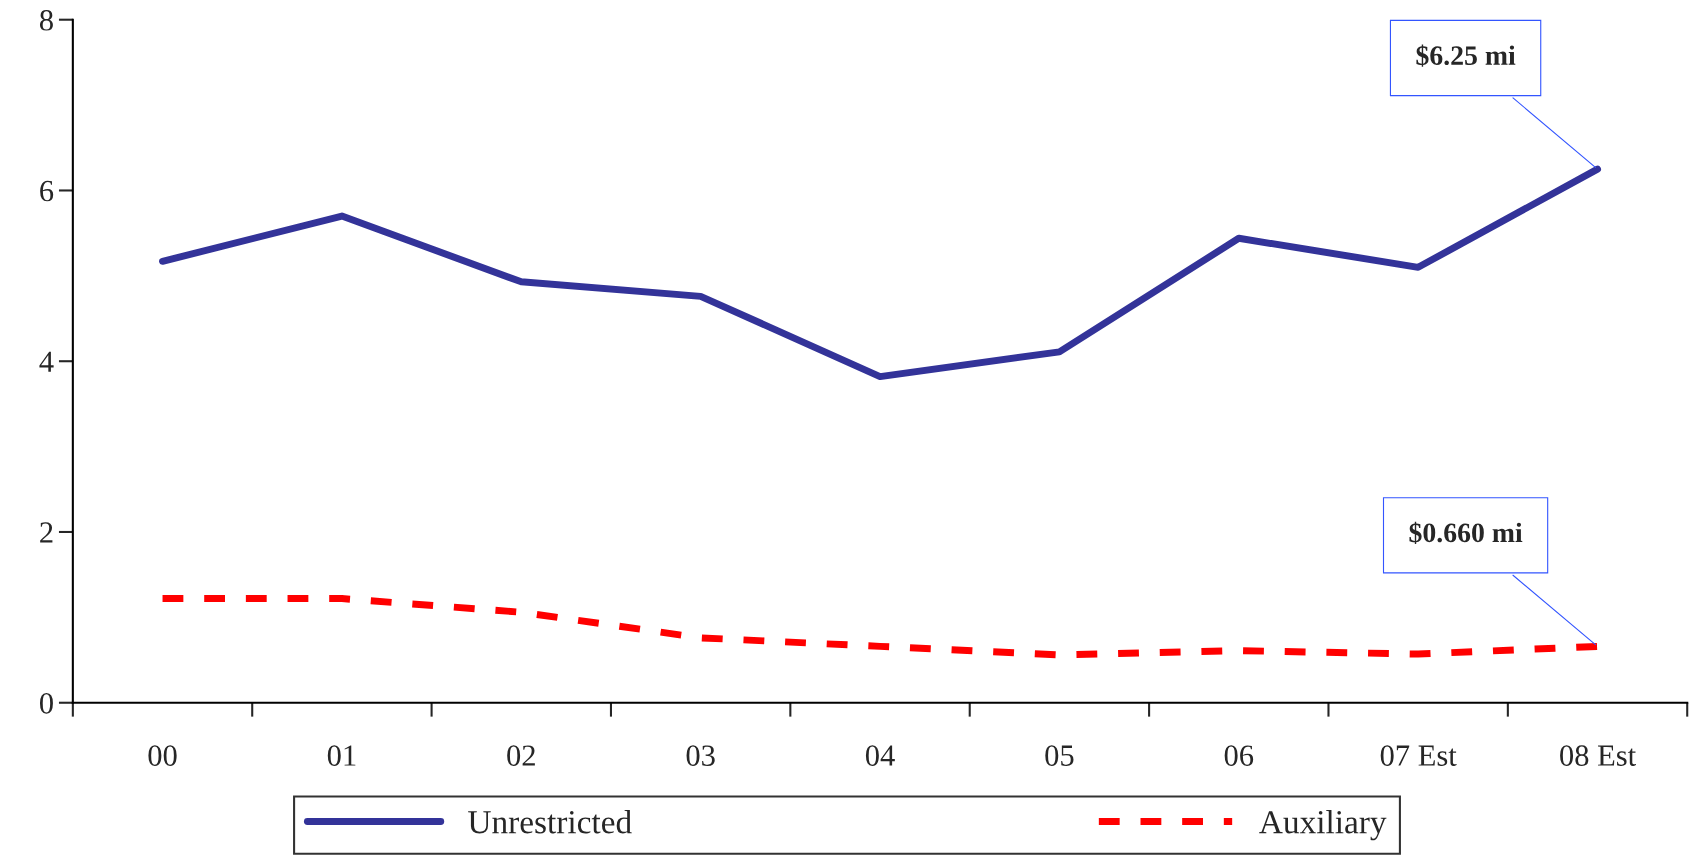 The image size is (1694, 857). I want to click on y-tick-label: 6, so click(47, 191).